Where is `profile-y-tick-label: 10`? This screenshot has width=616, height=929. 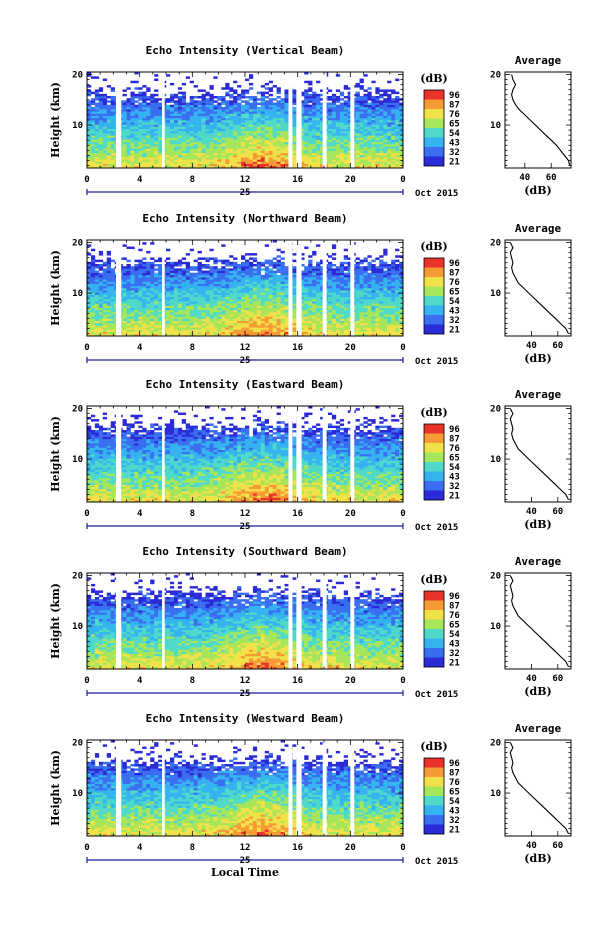 profile-y-tick-label: 10 is located at coordinates (495, 126).